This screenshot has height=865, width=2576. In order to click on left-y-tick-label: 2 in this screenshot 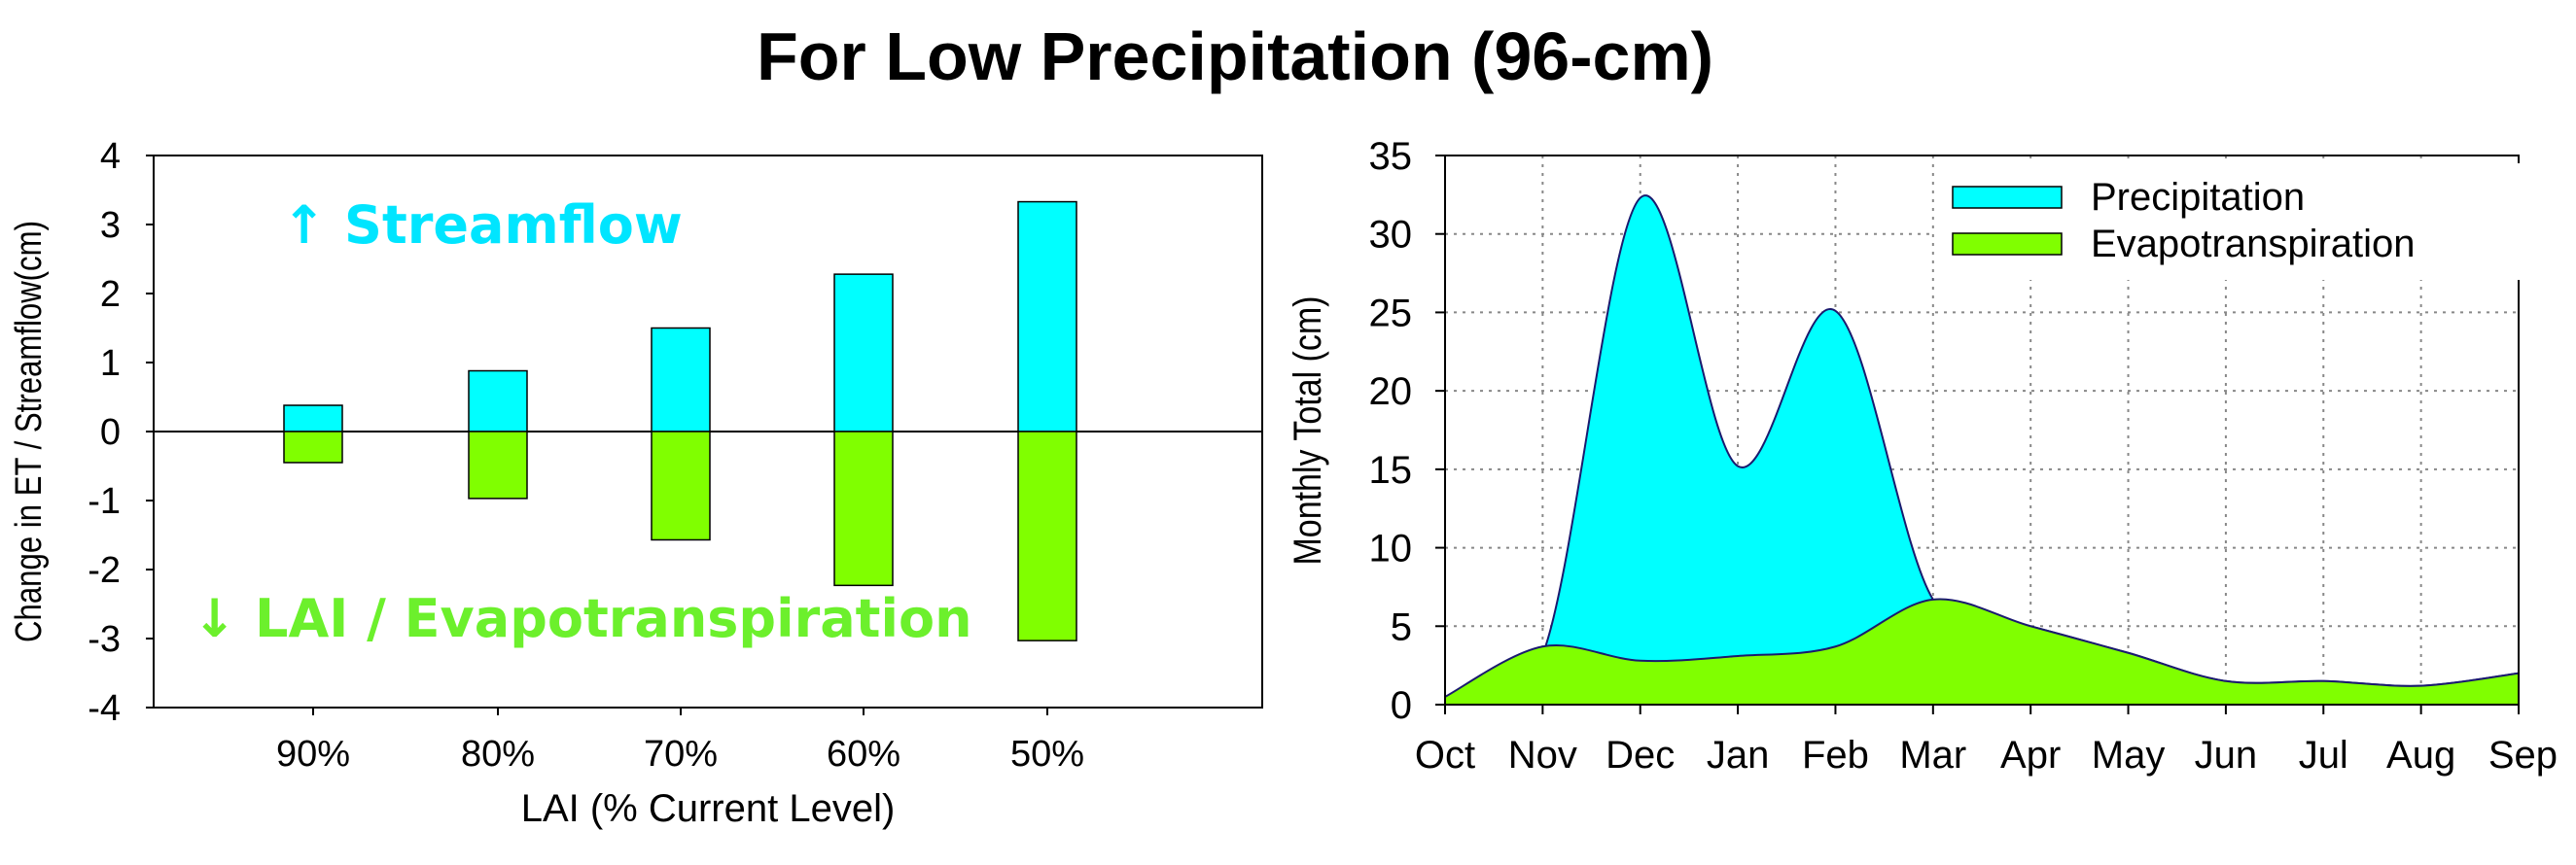, I will do `click(110, 294)`.